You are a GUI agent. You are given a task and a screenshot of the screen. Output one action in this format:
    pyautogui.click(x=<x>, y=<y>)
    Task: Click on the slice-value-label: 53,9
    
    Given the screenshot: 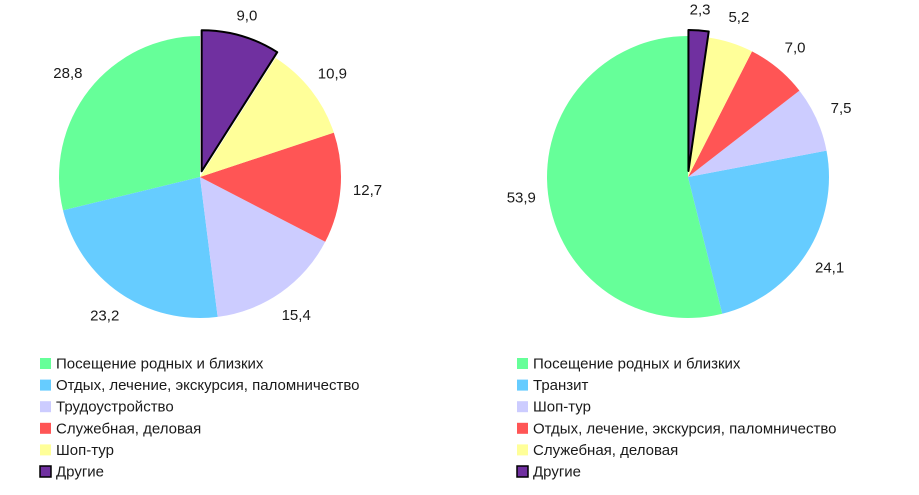 What is the action you would take?
    pyautogui.click(x=521, y=198)
    